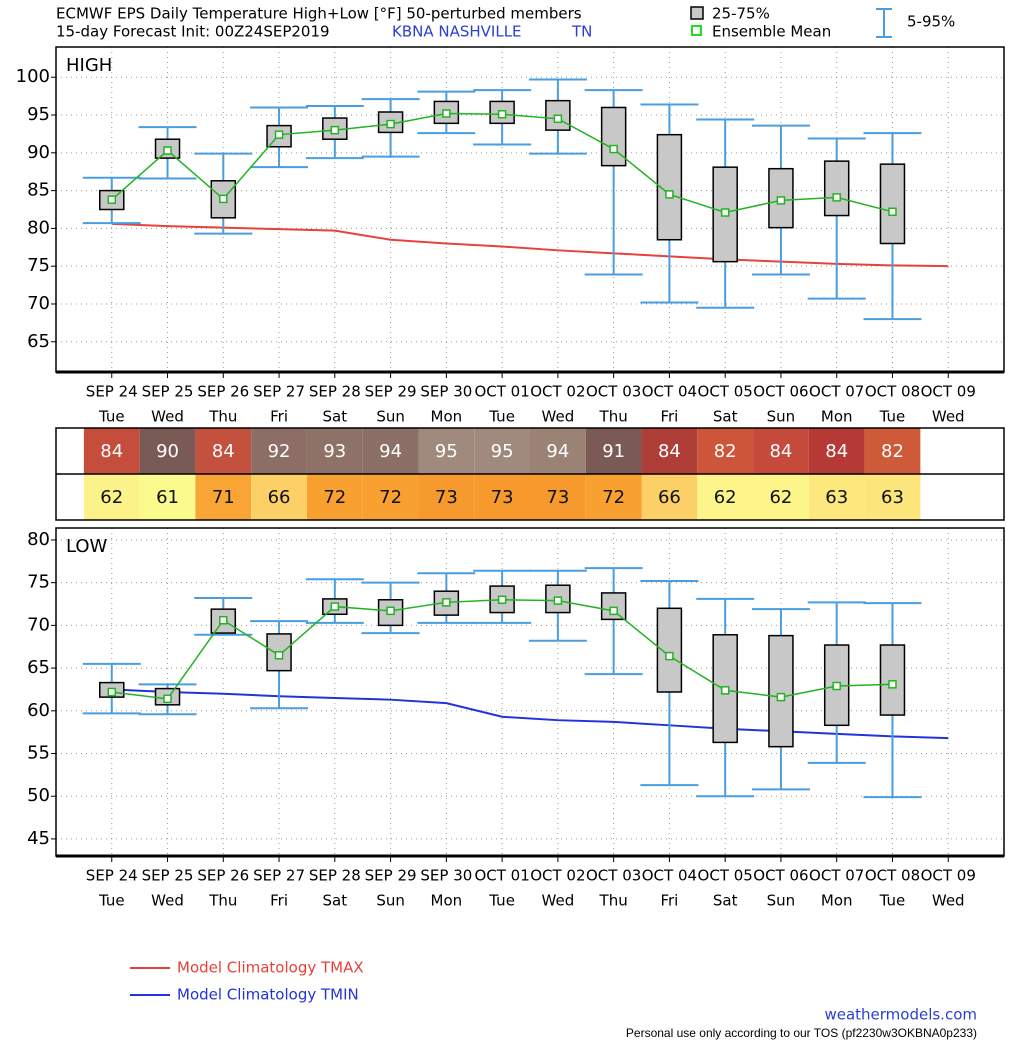 The image size is (1024, 1044). What do you see at coordinates (530, 714) in the screenshot?
I see `climatology-line` at bounding box center [530, 714].